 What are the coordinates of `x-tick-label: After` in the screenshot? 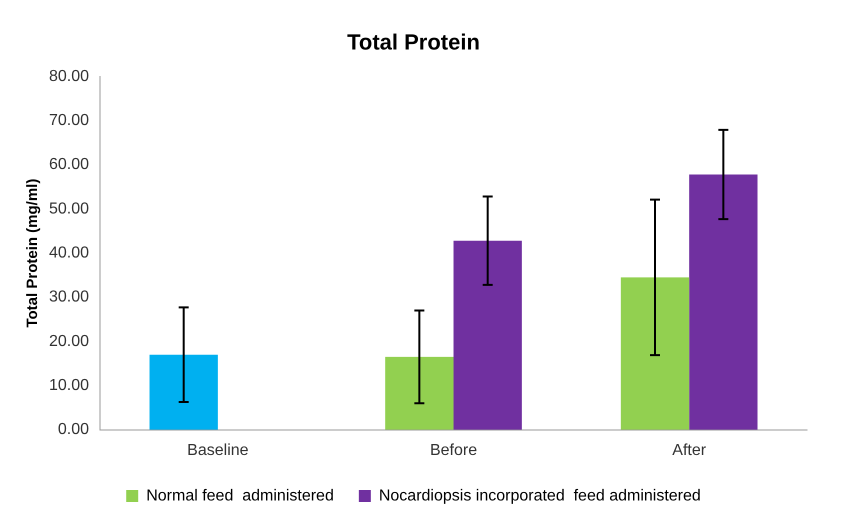 It's located at (689, 450).